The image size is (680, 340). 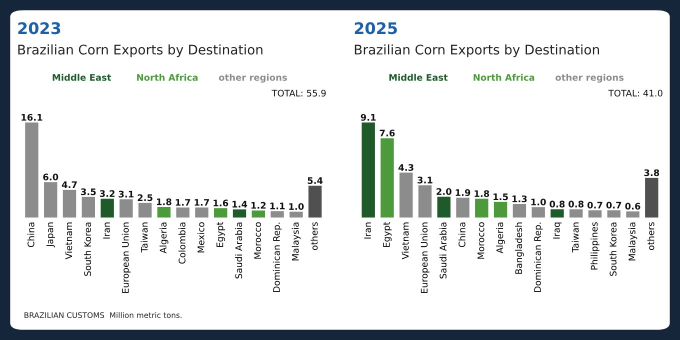 I want to click on data-label: 4.3, so click(x=406, y=167).